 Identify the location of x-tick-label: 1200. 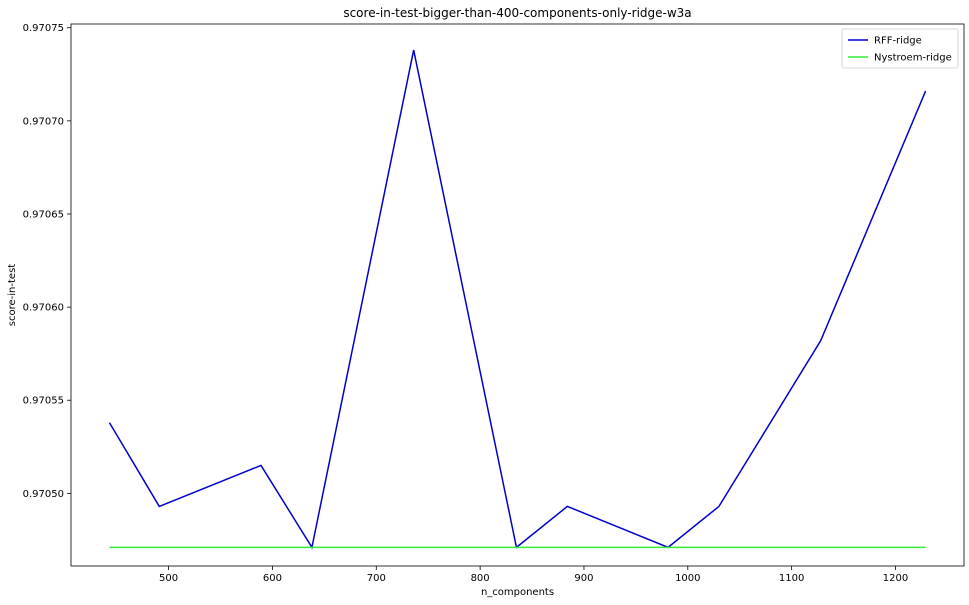
(895, 578).